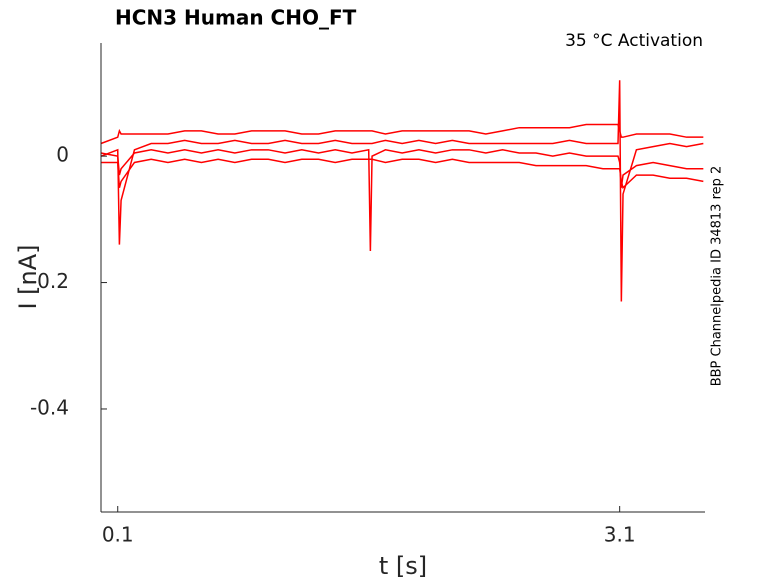  Describe the element at coordinates (49, 281) in the screenshot. I see `y-tick-label: -0.2` at that location.